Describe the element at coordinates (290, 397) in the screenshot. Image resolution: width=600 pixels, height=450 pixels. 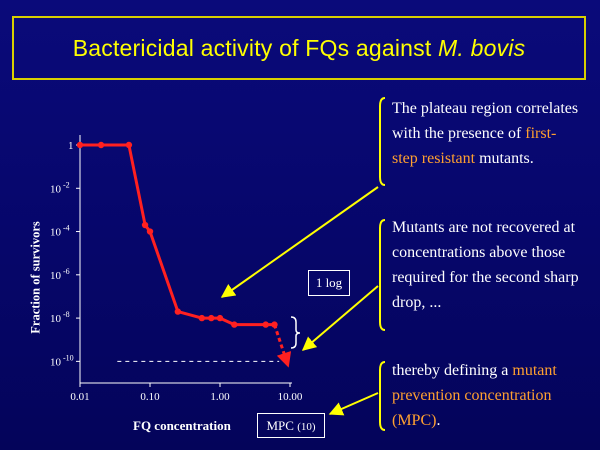
I see `x-tick-label: 10.00` at that location.